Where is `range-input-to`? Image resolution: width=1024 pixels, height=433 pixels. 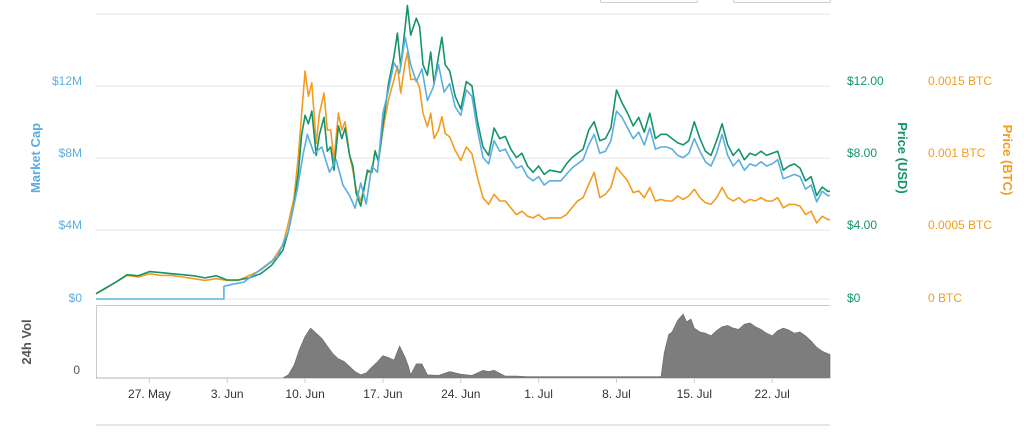
range-input-to is located at coordinates (782, 1).